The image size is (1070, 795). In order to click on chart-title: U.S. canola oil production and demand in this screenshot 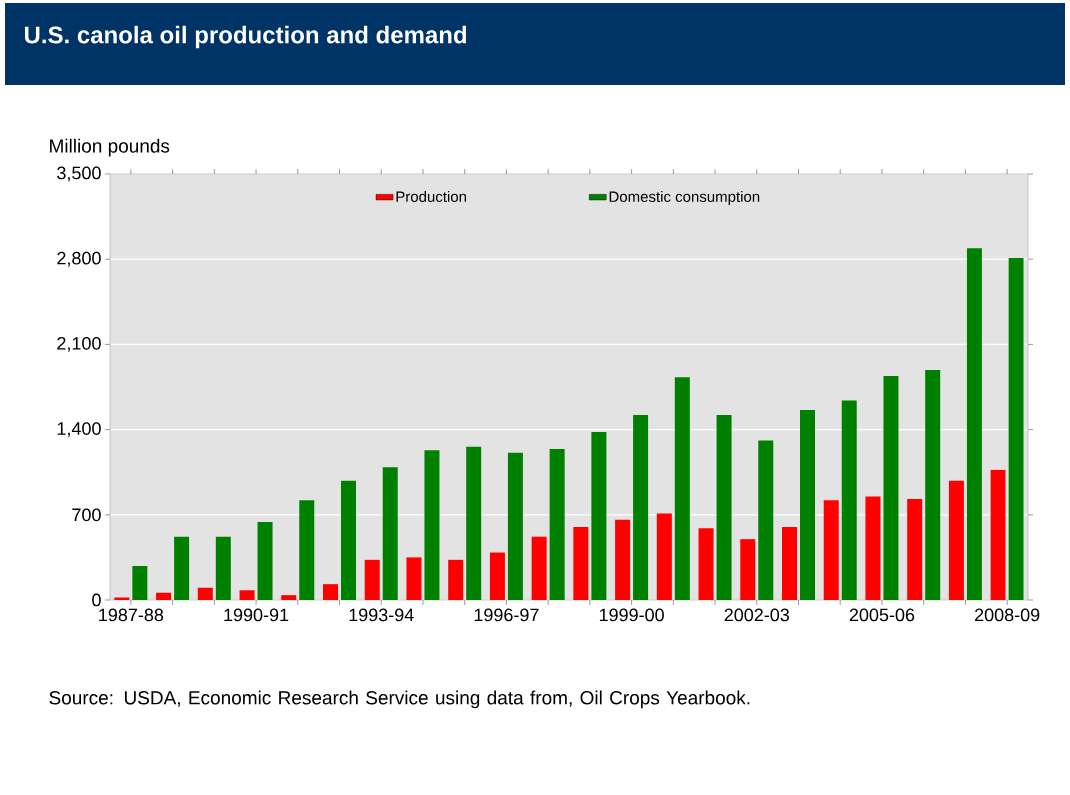, I will do `click(245, 37)`.